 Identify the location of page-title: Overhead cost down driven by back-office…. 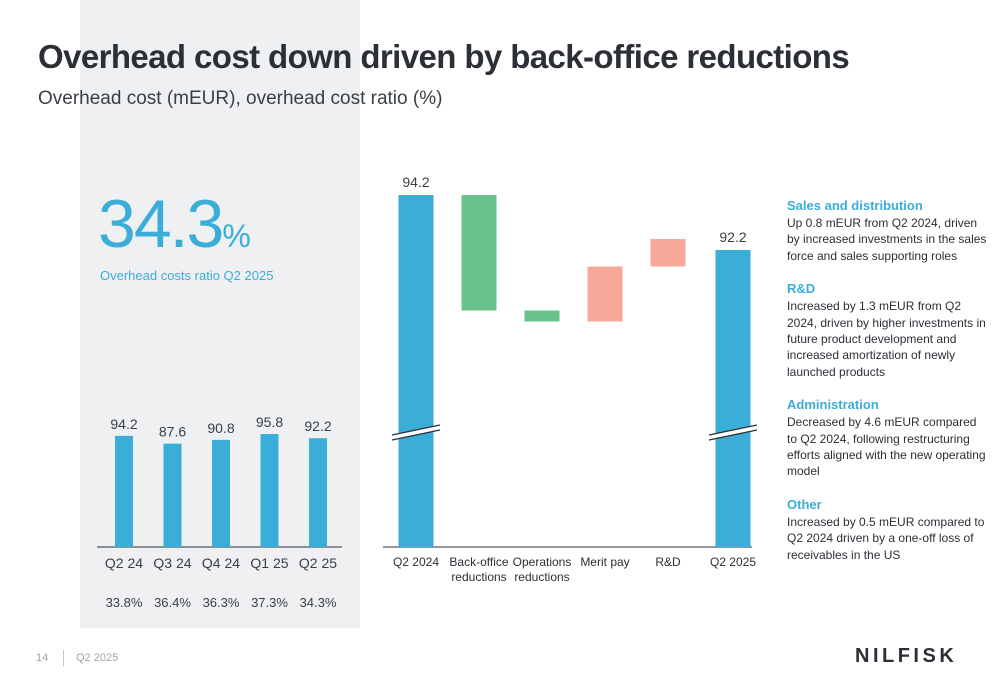
(444, 56).